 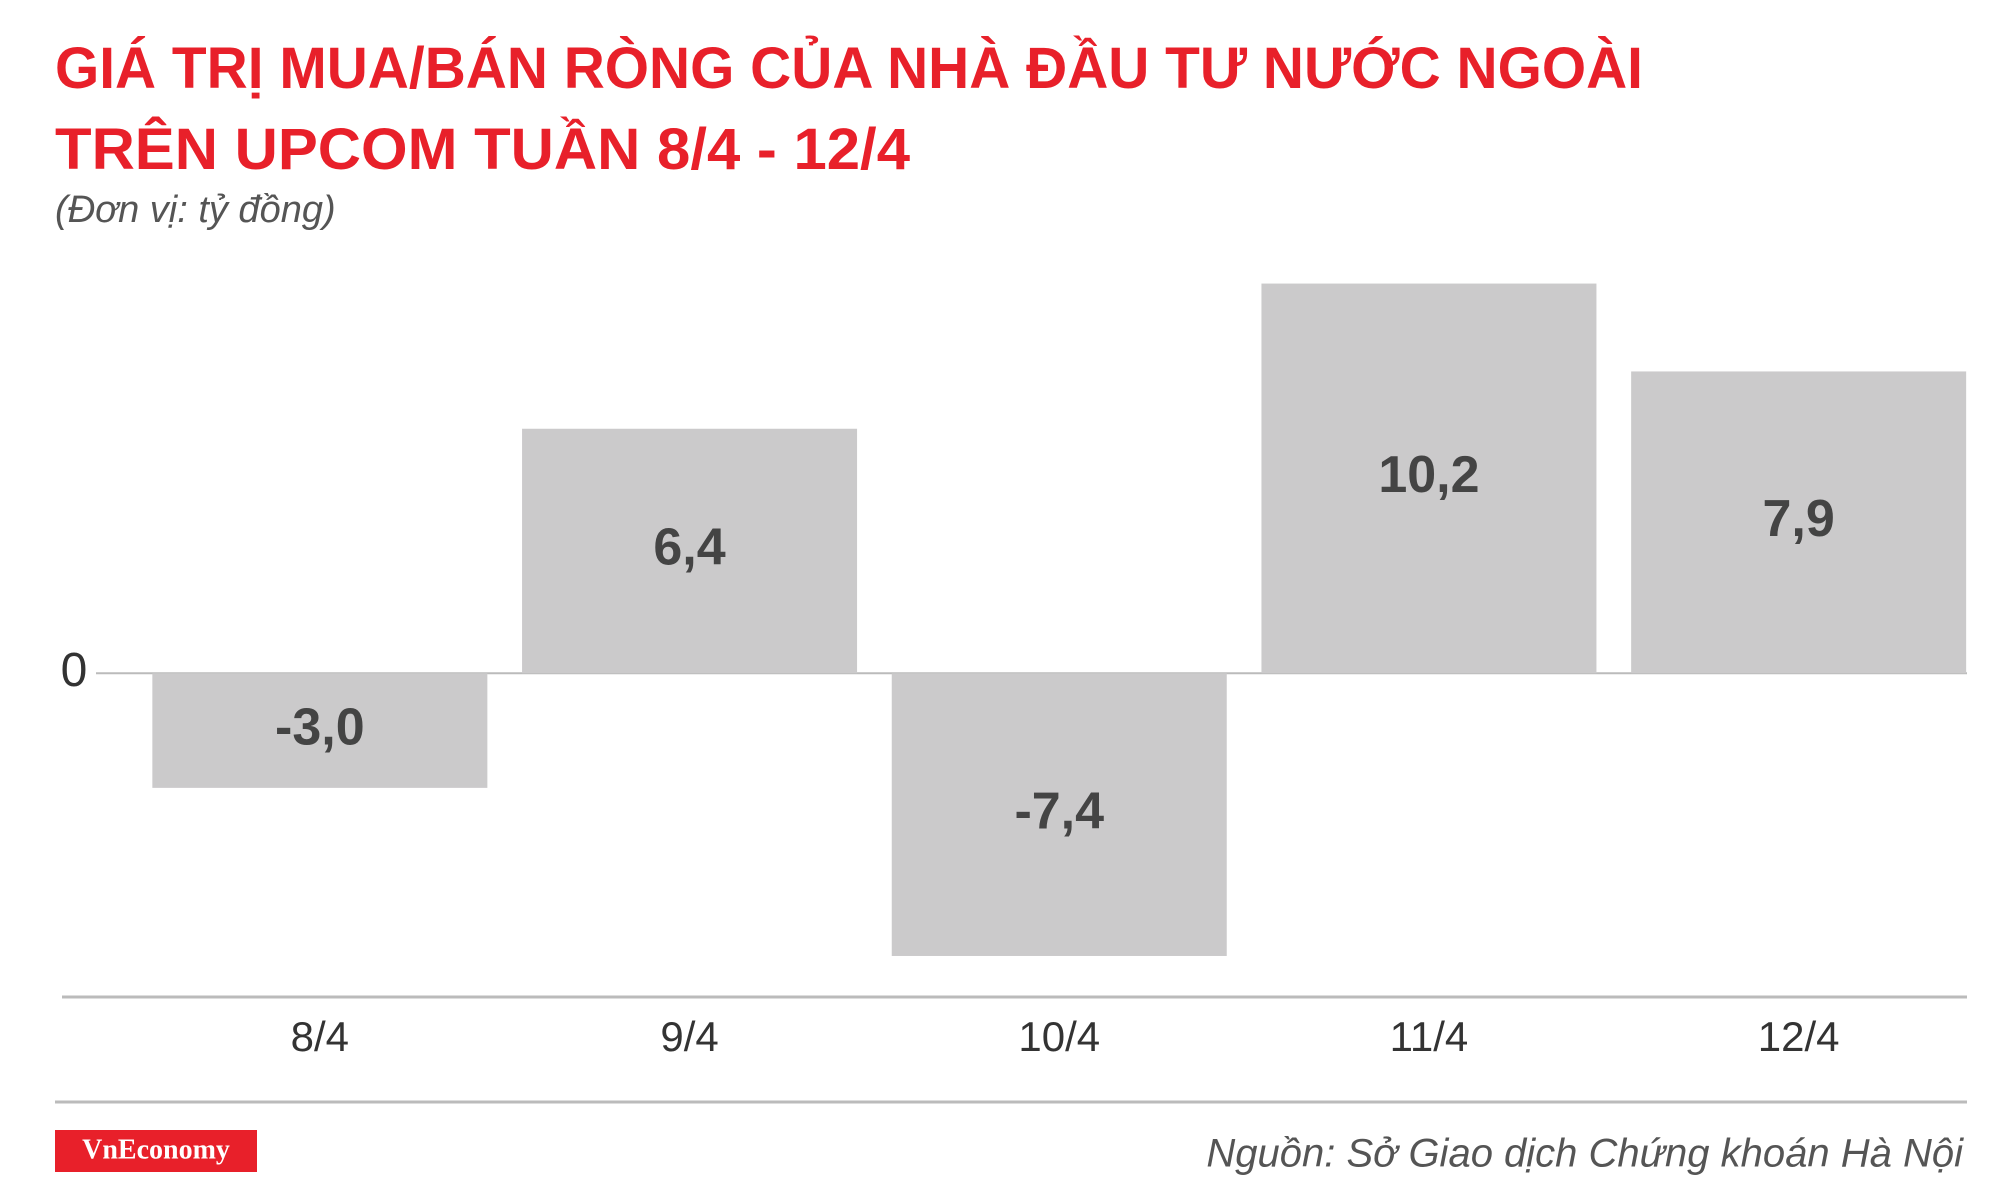 I want to click on value-label: 10,2, so click(x=1428, y=475).